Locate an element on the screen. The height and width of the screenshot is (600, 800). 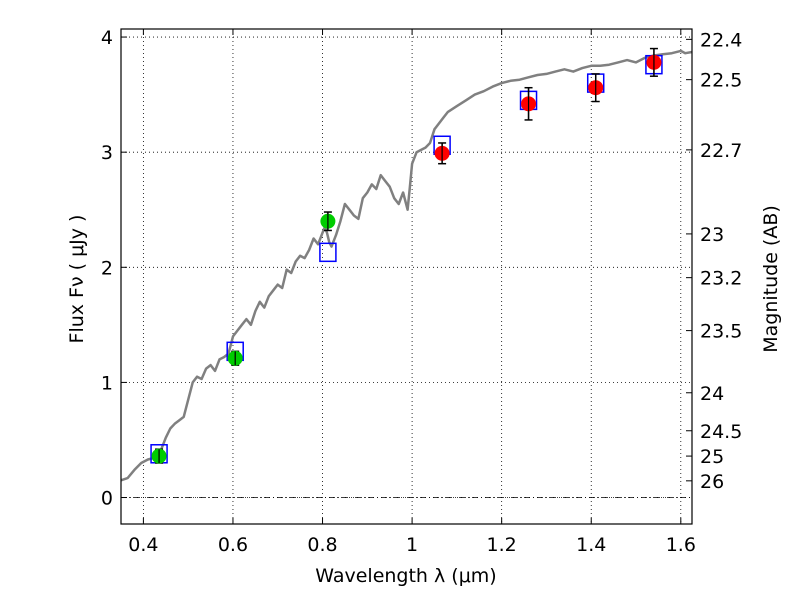
y-tick-label: 2 is located at coordinates (107, 268).